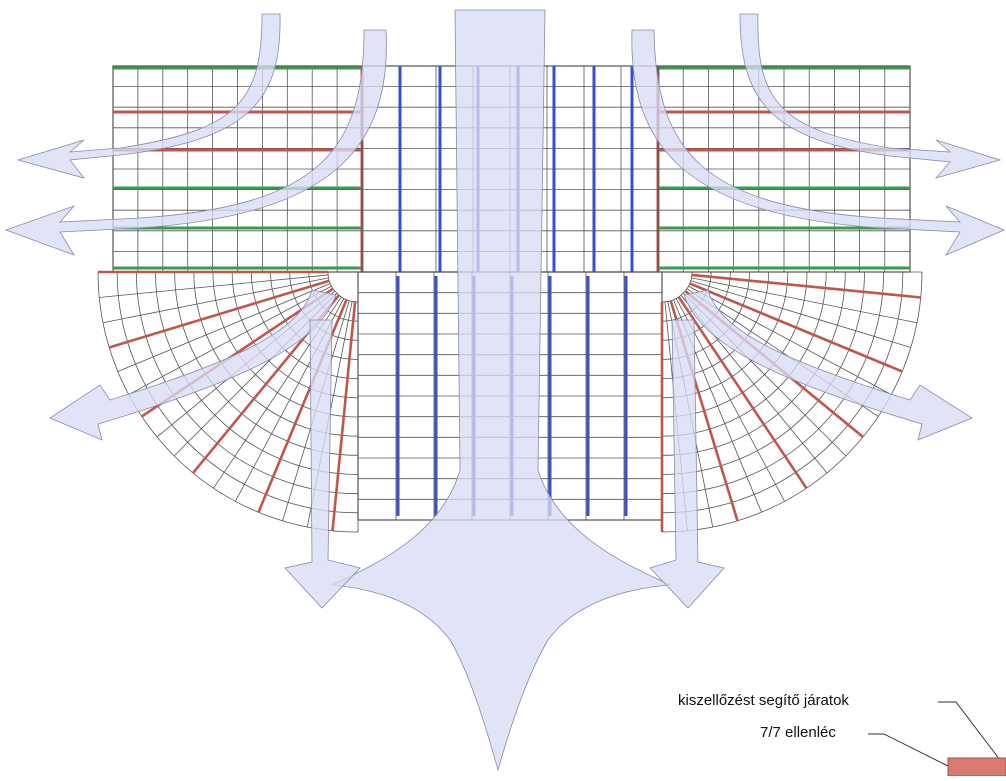 This screenshot has height=781, width=1006. I want to click on airflow-arrow-left-mid, so click(195, 142).